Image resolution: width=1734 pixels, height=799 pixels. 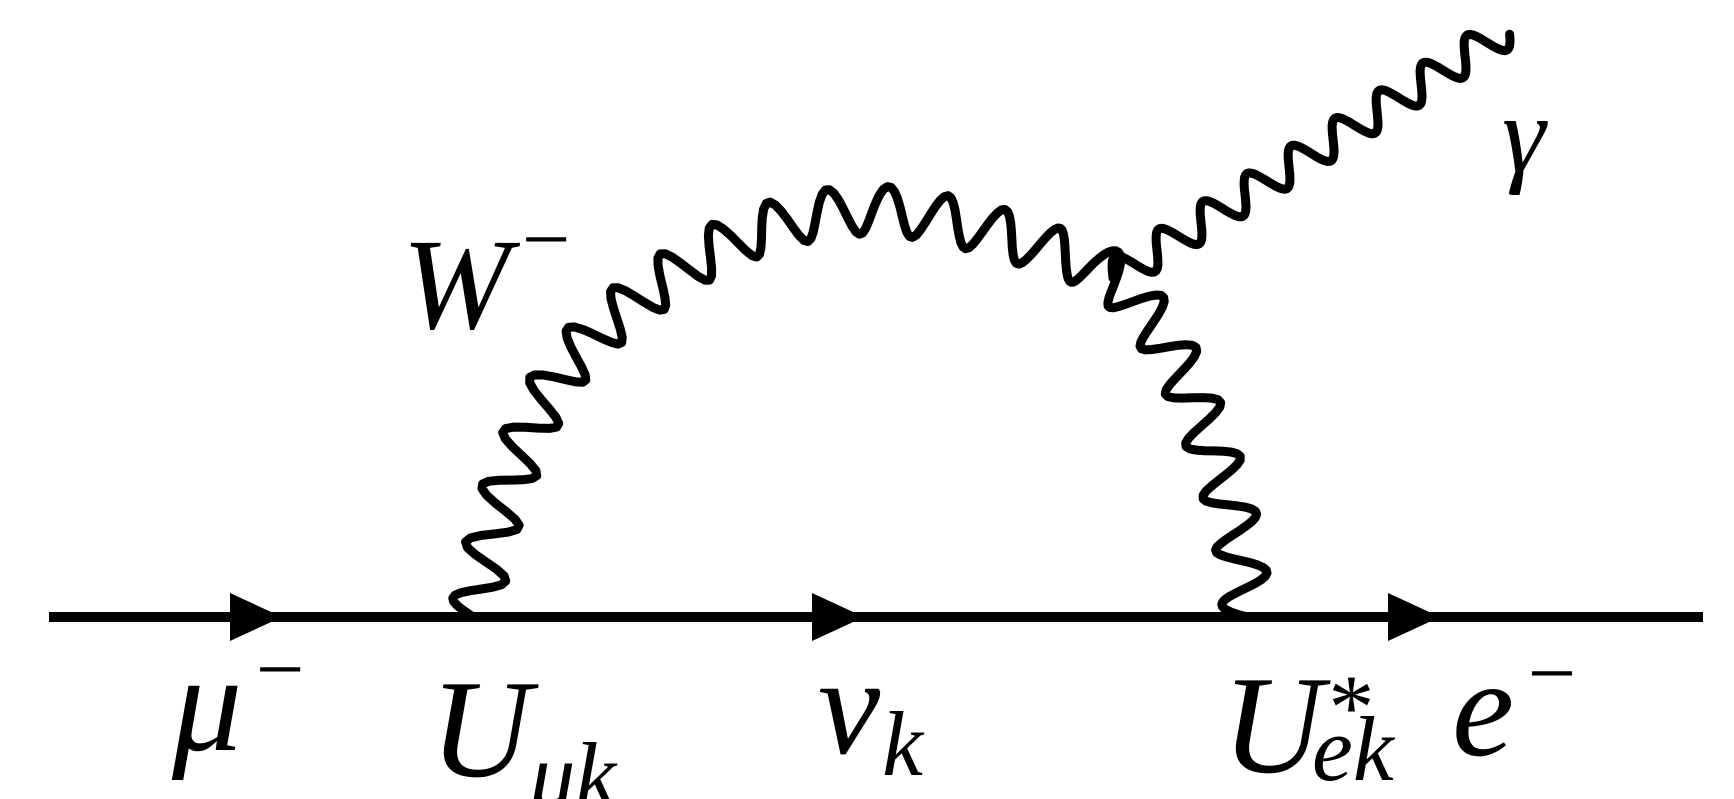 I want to click on electron-charge-sign: −, so click(x=1551, y=673).